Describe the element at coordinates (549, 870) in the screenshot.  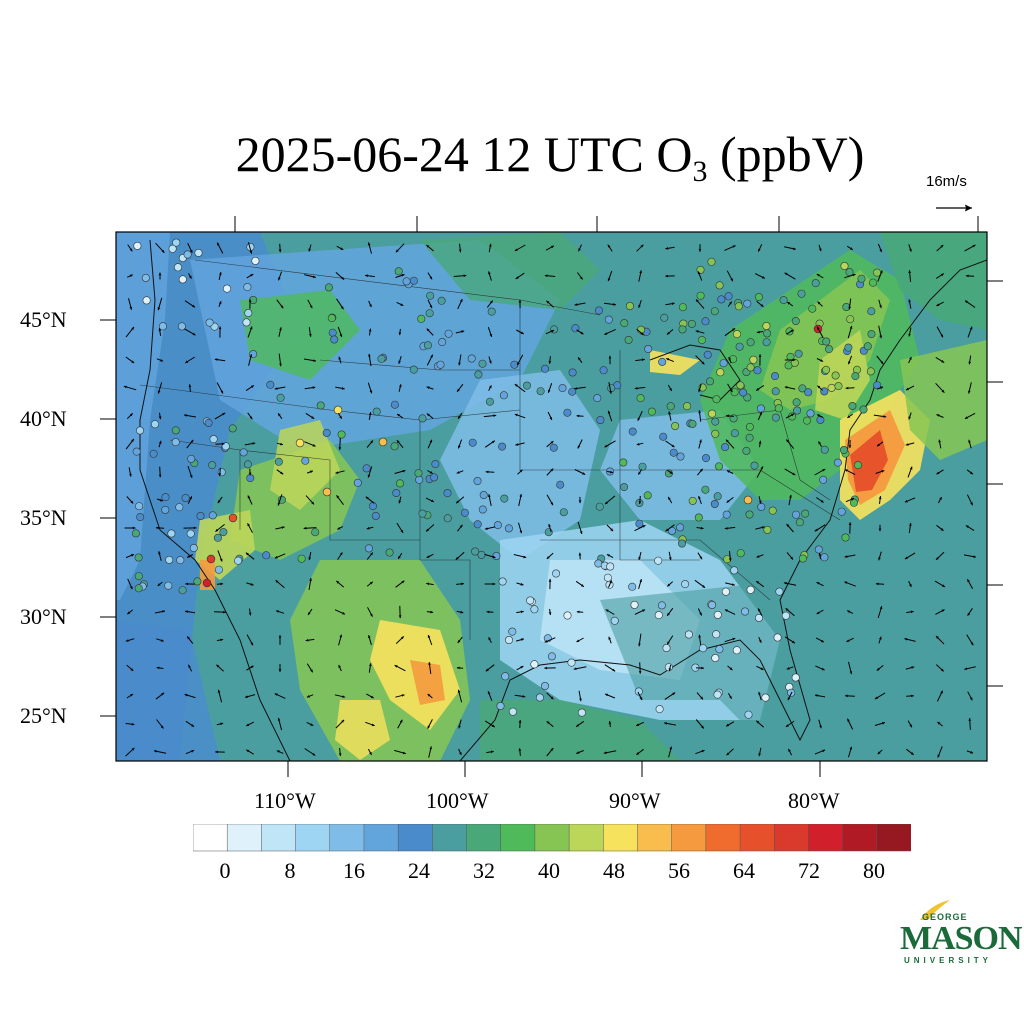
I see `colorbar-label-40: 40` at that location.